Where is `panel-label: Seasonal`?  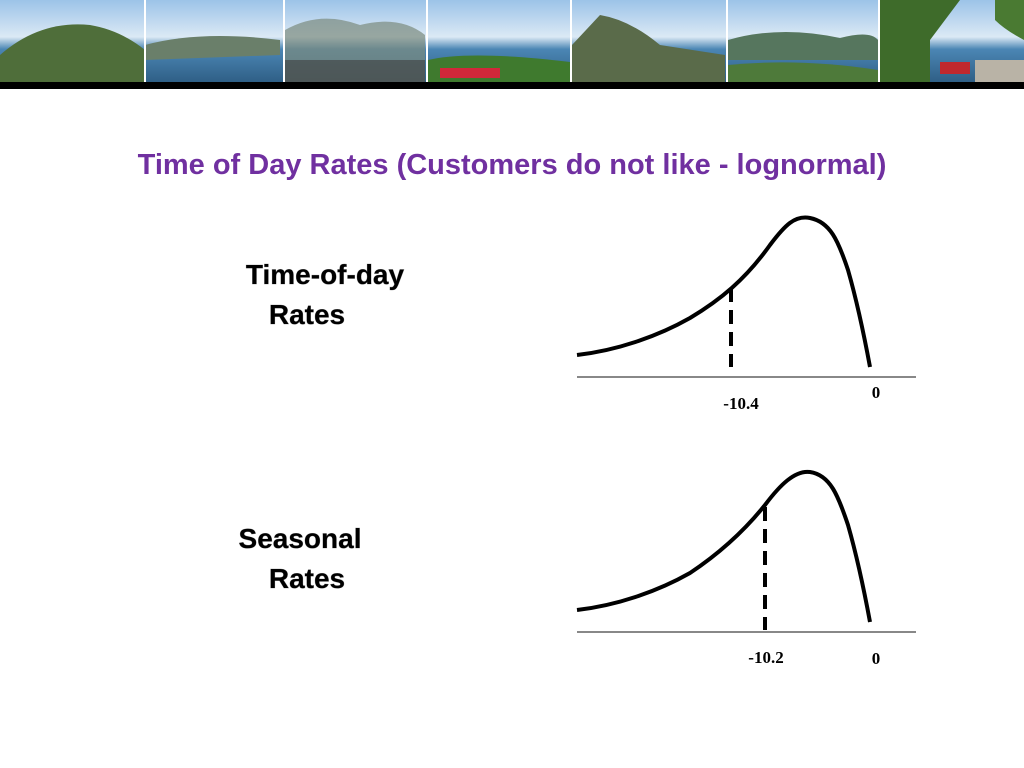 panel-label: Seasonal is located at coordinates (300, 538).